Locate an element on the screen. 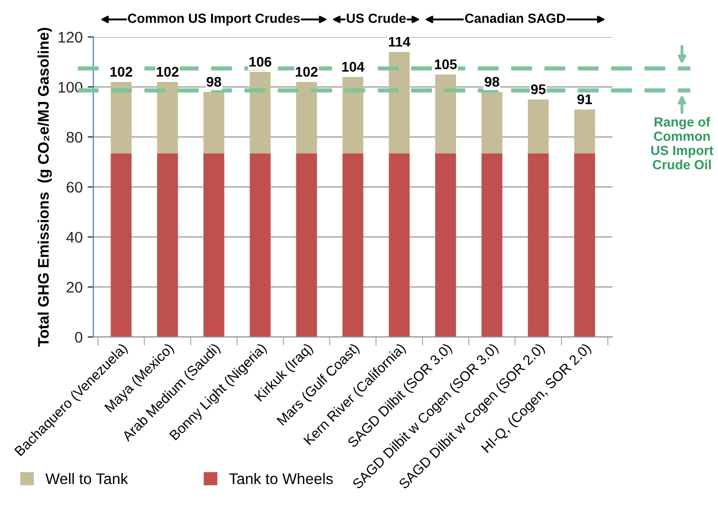 This screenshot has width=718, height=506. y-tick-label: 80 is located at coordinates (74, 137).